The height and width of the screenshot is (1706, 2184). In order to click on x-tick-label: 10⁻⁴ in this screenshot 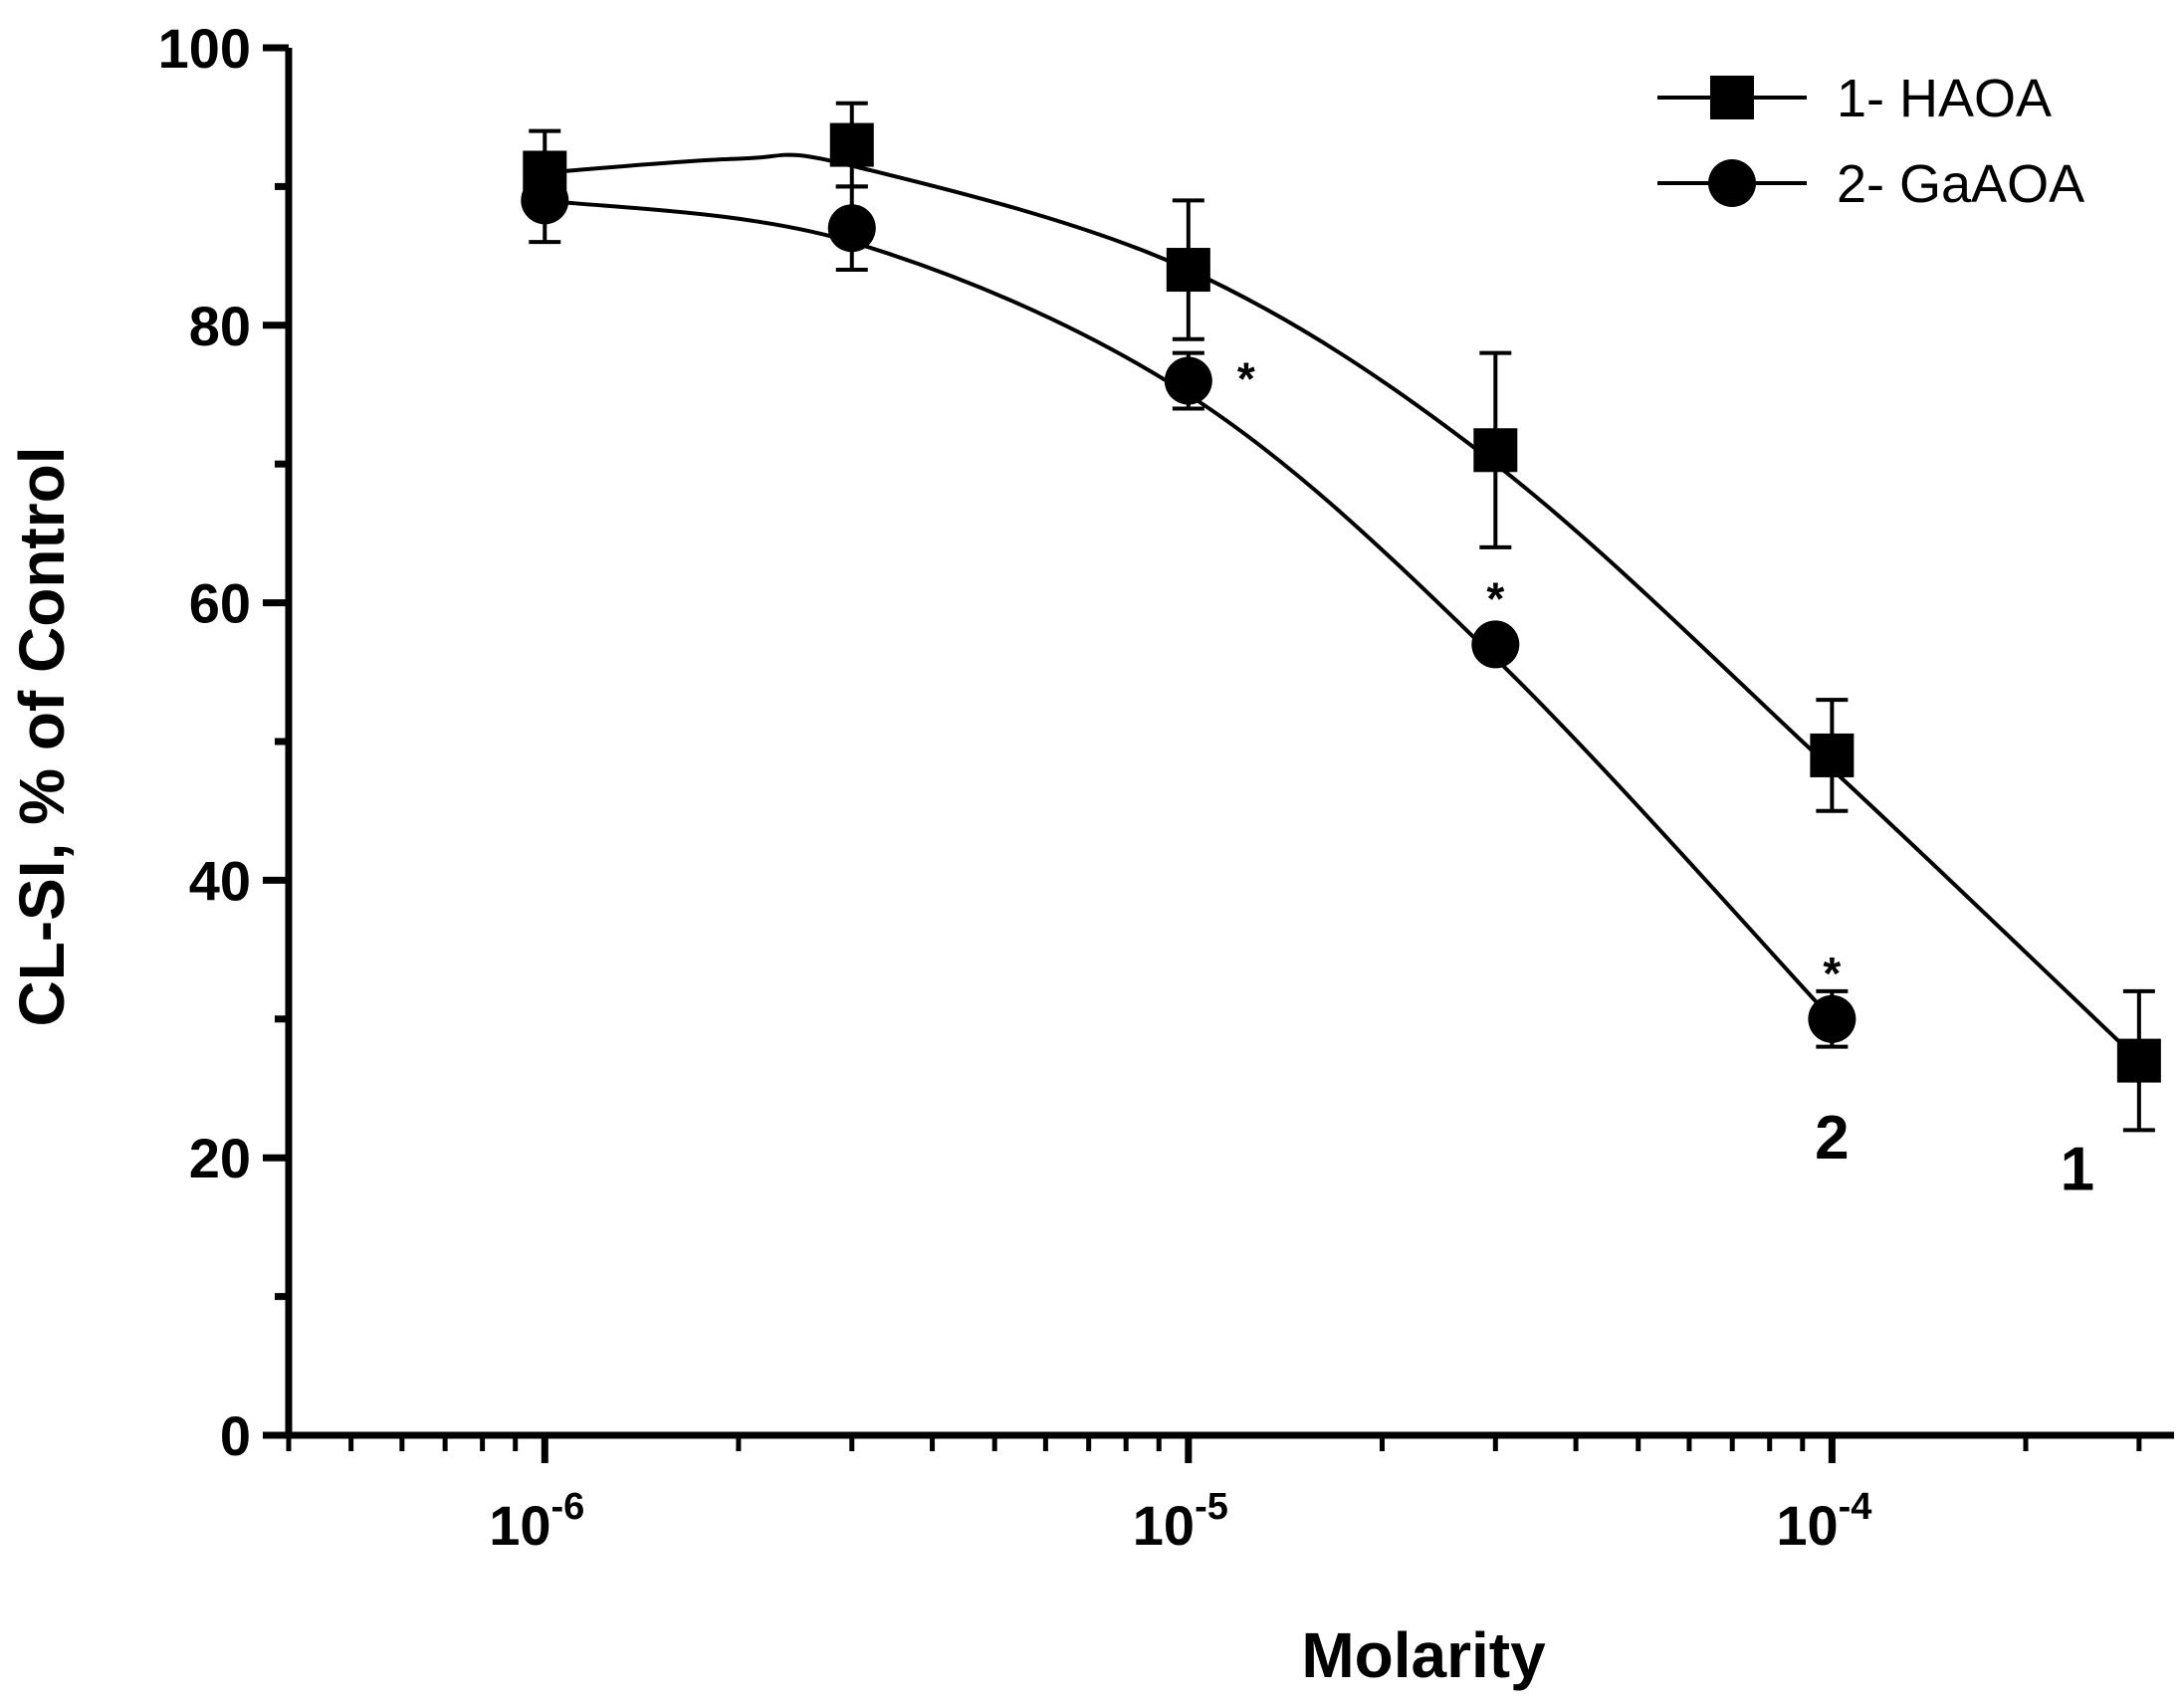, I will do `click(1823, 1521)`.